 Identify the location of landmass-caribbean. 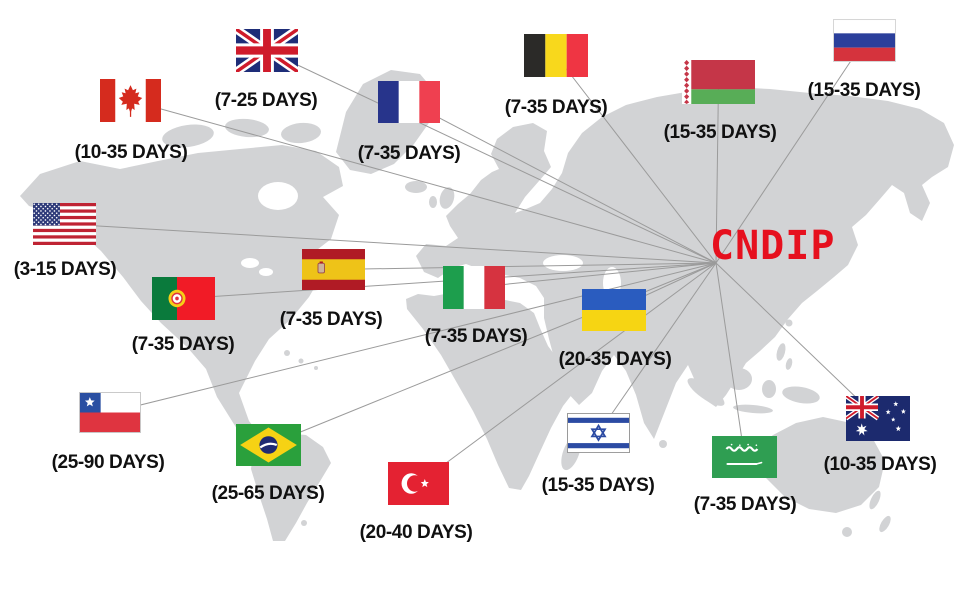
(301, 360).